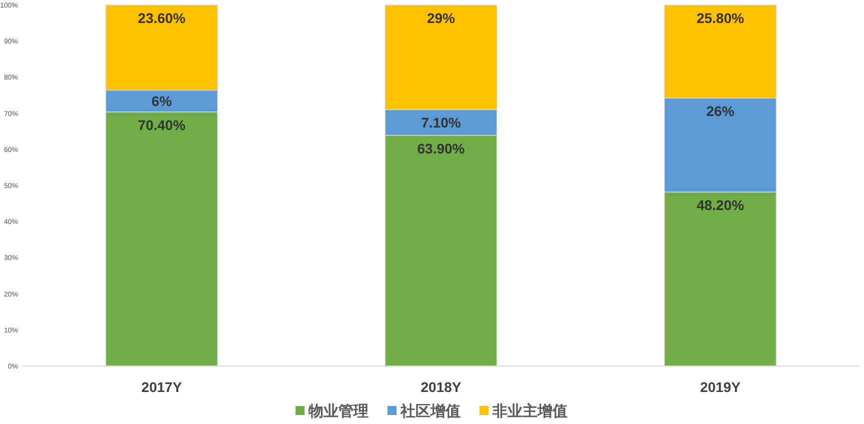 The width and height of the screenshot is (864, 424). What do you see at coordinates (441, 122) in the screenshot?
I see `data-label: 7.10%` at bounding box center [441, 122].